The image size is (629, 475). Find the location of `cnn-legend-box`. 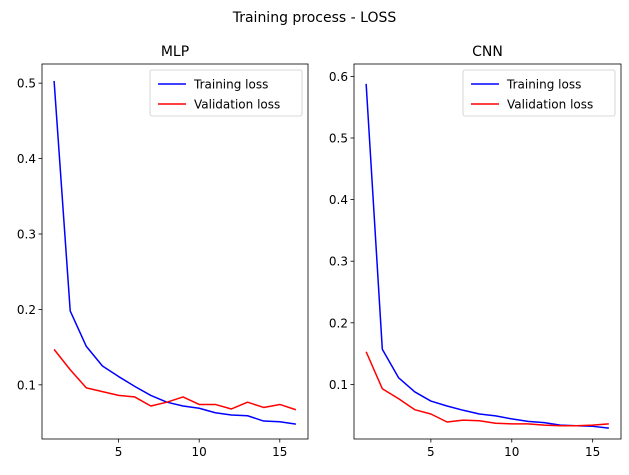

cnn-legend-box is located at coordinates (539, 93).